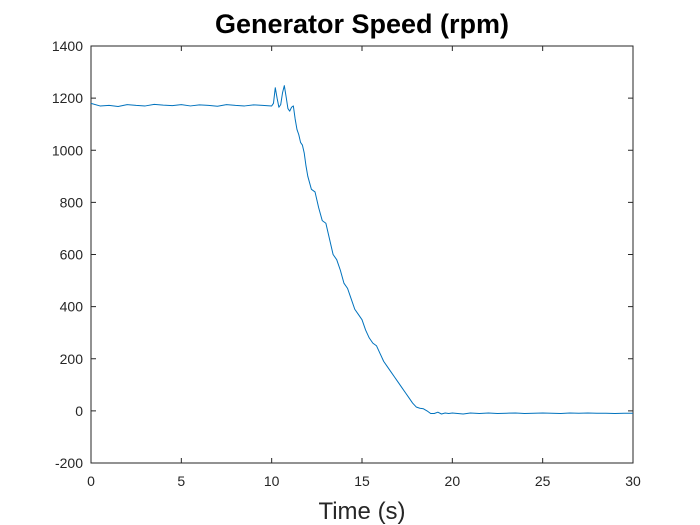 The width and height of the screenshot is (700, 525). Describe the element at coordinates (362, 24) in the screenshot. I see `chart-title: Generator Speed (rpm)` at that location.